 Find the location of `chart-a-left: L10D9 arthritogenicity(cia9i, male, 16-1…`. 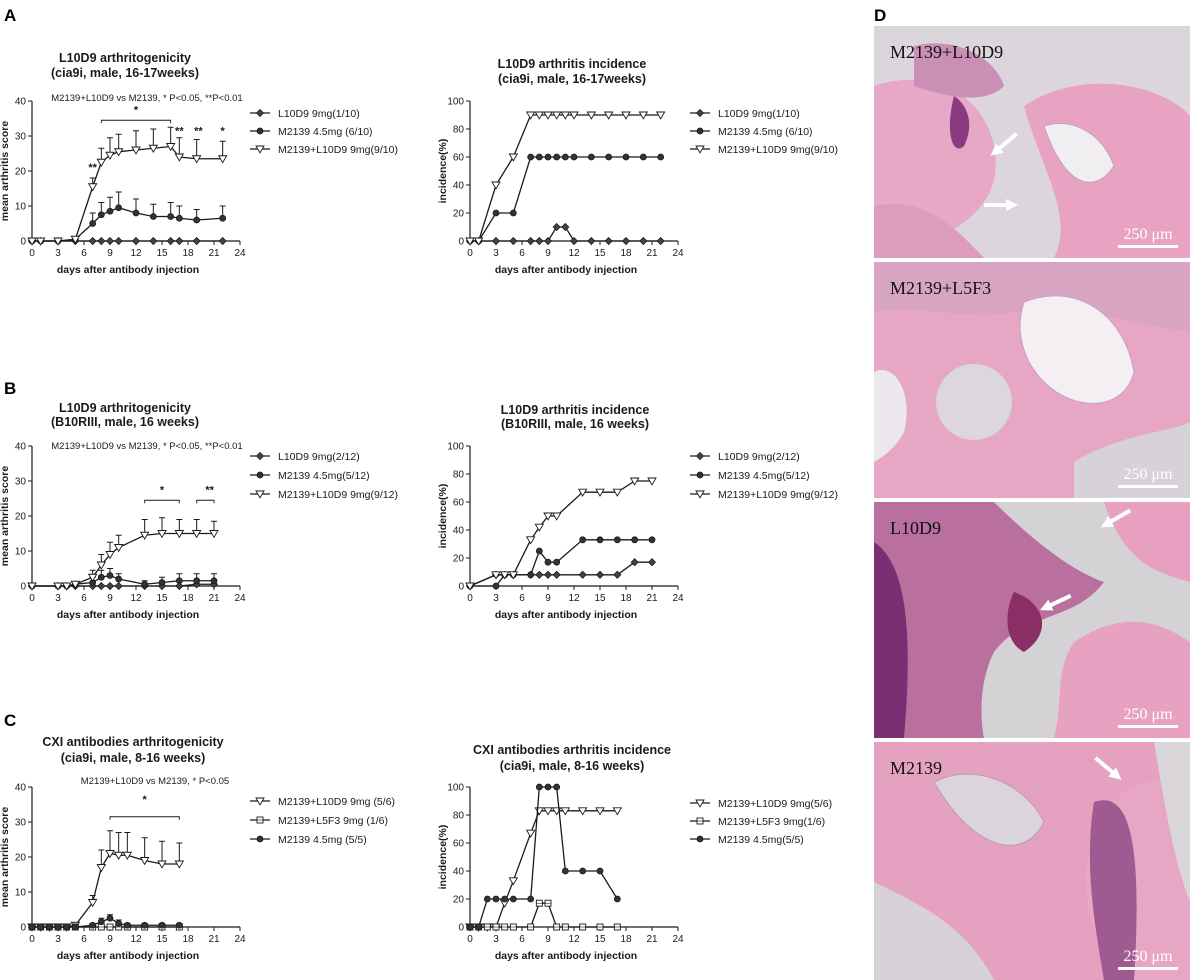

chart-a-left: L10D9 arthritogenicity(cia9i, male, 16-1… is located at coordinates (199, 163).